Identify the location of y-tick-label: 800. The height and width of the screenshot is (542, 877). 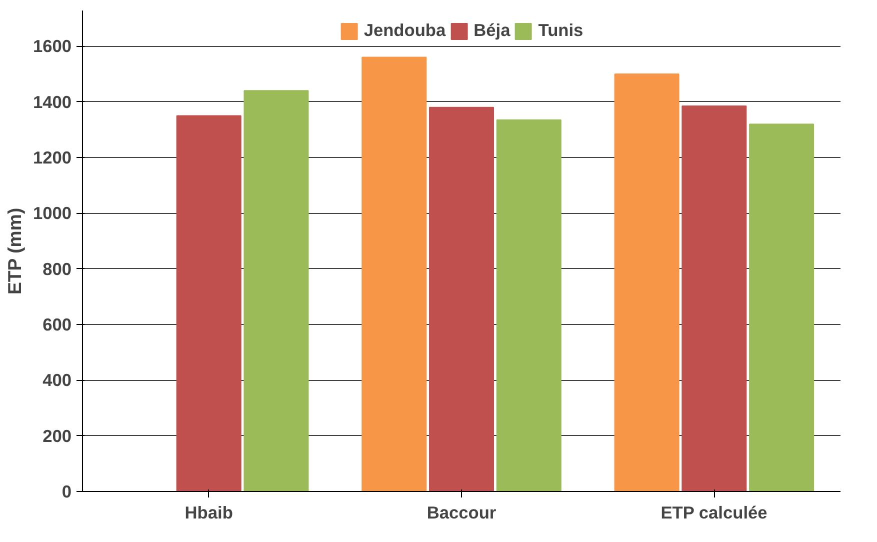
(57, 268).